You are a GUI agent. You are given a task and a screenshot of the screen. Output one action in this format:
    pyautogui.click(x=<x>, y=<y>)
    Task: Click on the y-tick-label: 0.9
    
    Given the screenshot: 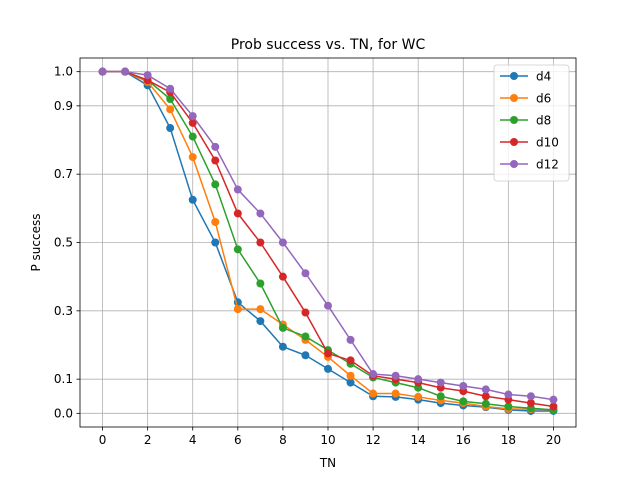 What is the action you would take?
    pyautogui.click(x=63, y=106)
    